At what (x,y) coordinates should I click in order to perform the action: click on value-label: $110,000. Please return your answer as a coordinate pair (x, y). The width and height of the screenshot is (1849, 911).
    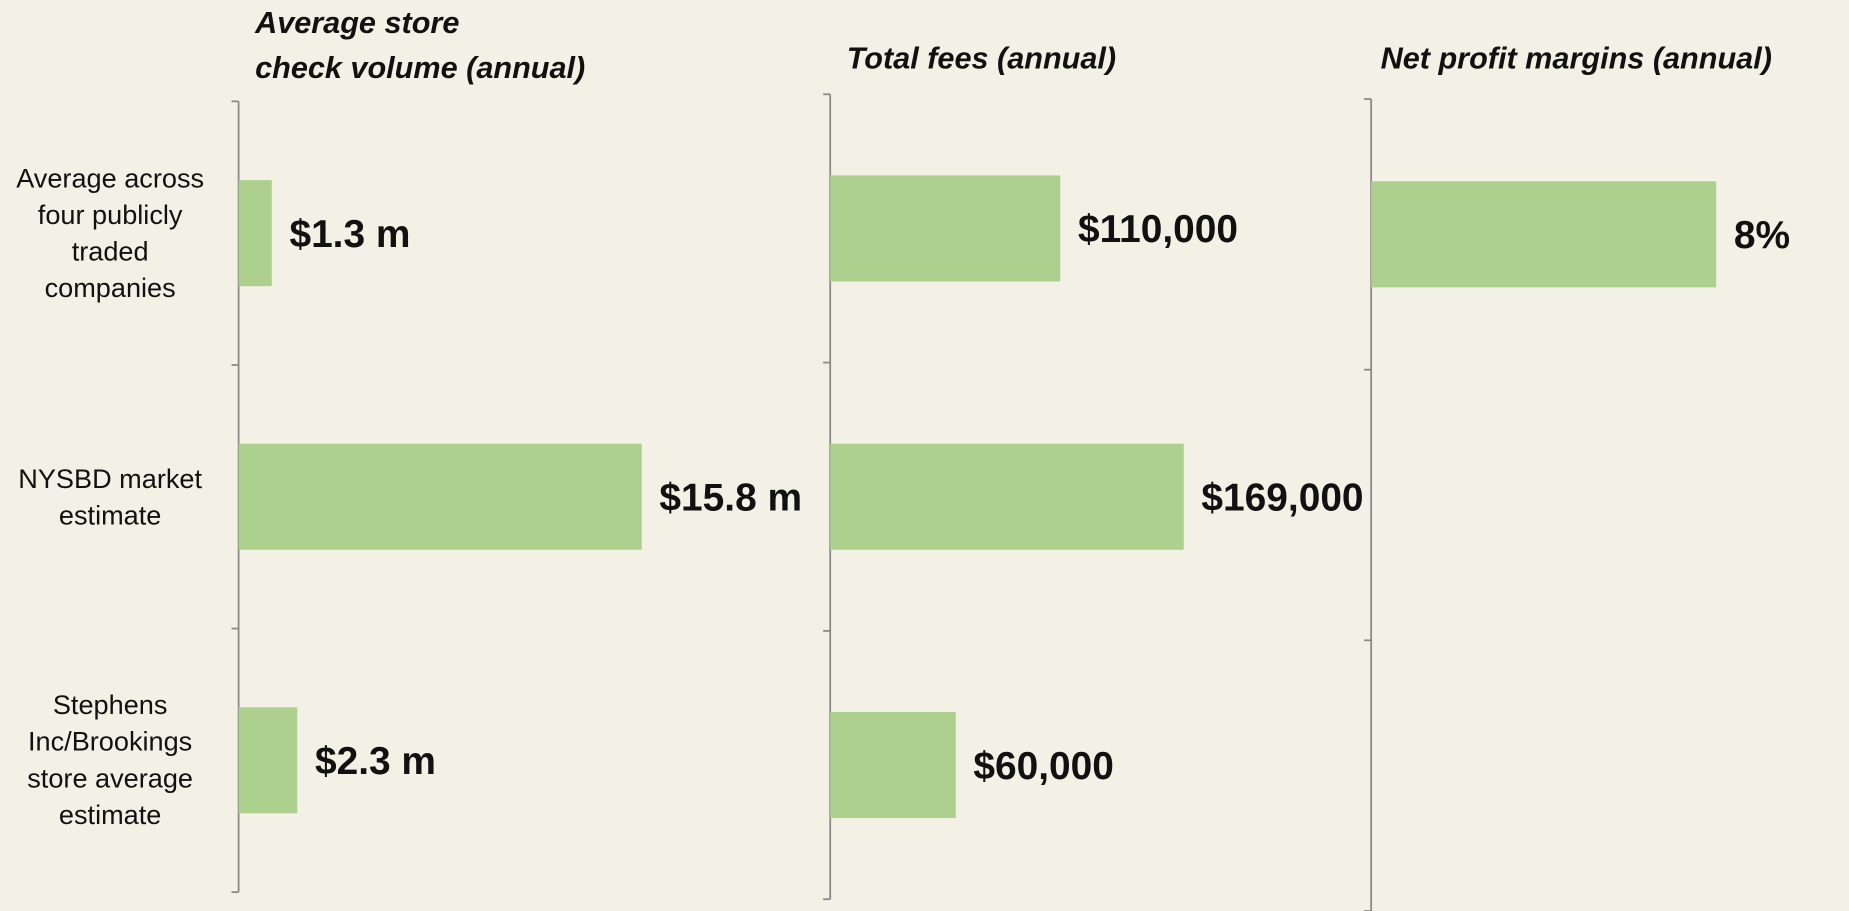
    Looking at the image, I should click on (1158, 229).